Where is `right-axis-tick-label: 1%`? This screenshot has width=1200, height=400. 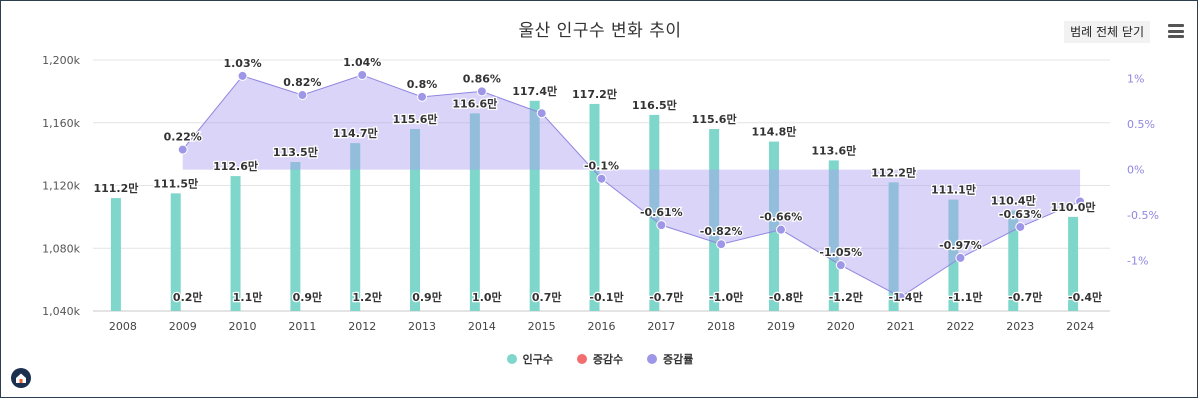 right-axis-tick-label: 1% is located at coordinates (1135, 79).